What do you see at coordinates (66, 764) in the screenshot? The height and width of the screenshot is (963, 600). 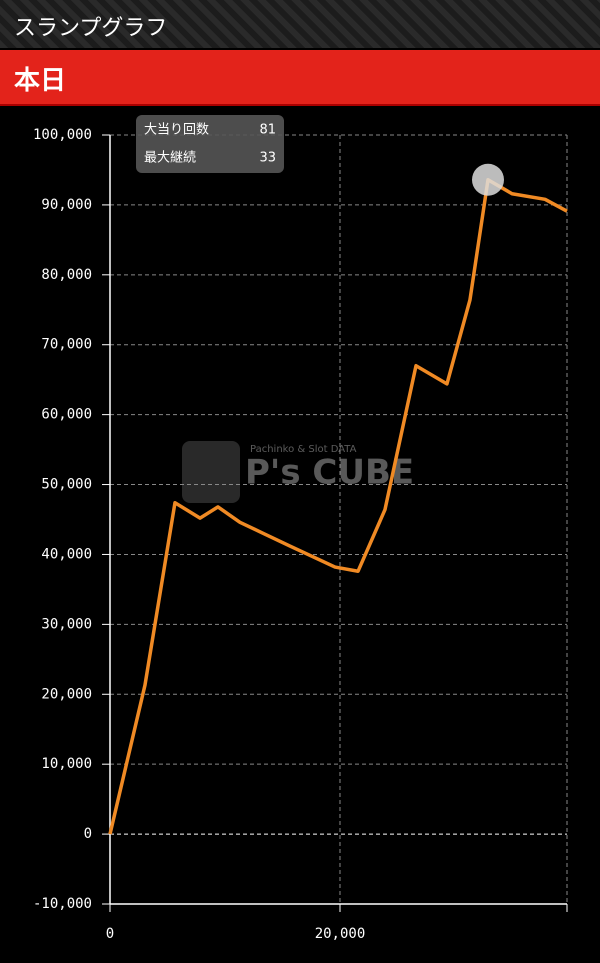 I see `y-tick-label: 10,000` at bounding box center [66, 764].